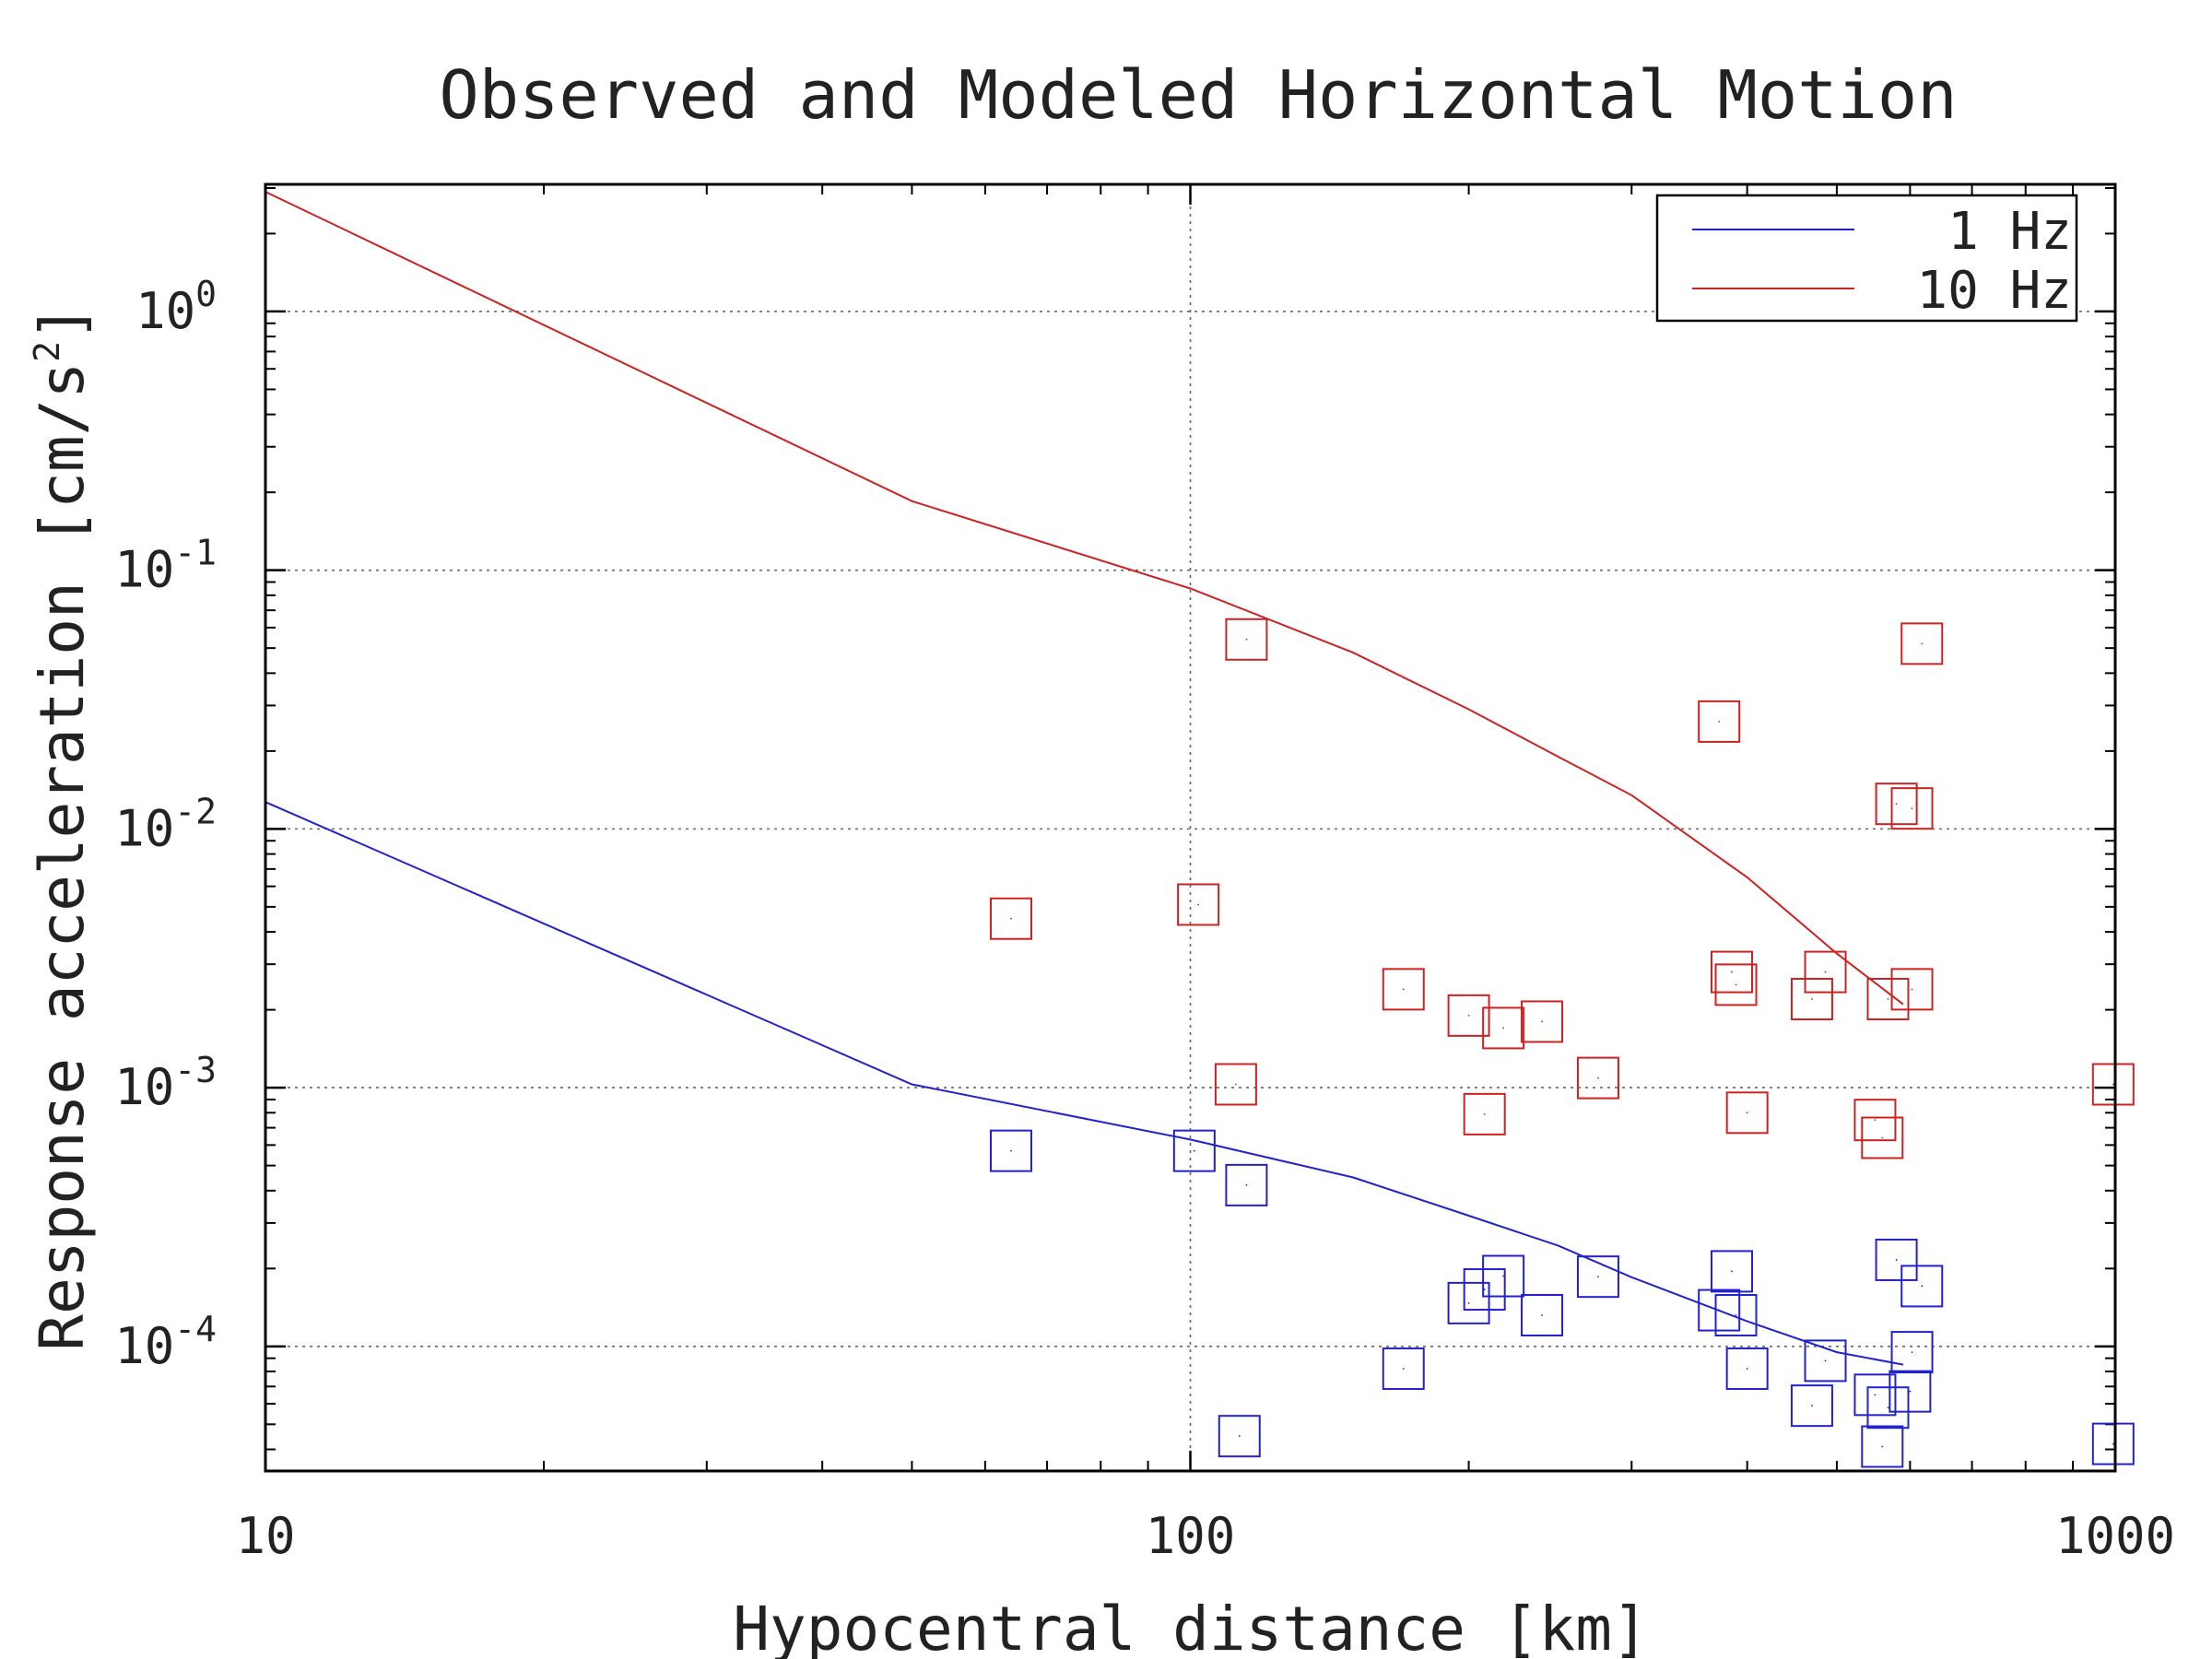 The width and height of the screenshot is (2212, 1659). I want to click on legend-label-10hz: 10 Hz, so click(1994, 291).